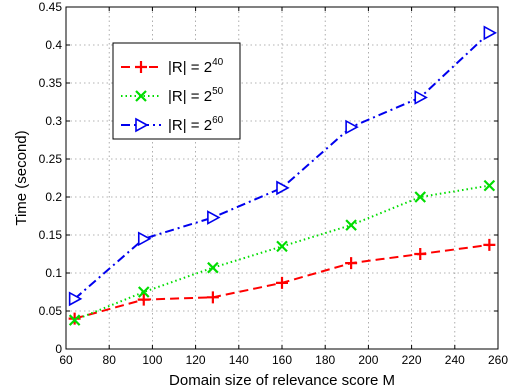  I want to click on x-tick-label: 120, so click(196, 360).